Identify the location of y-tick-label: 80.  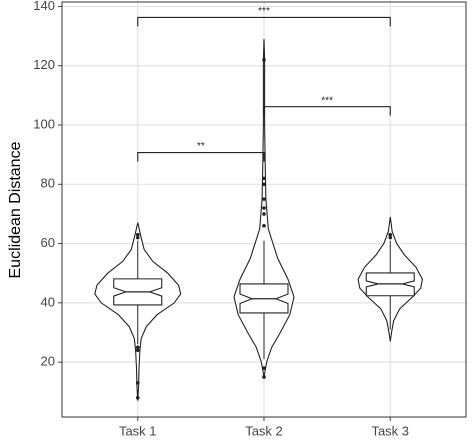
(48, 183).